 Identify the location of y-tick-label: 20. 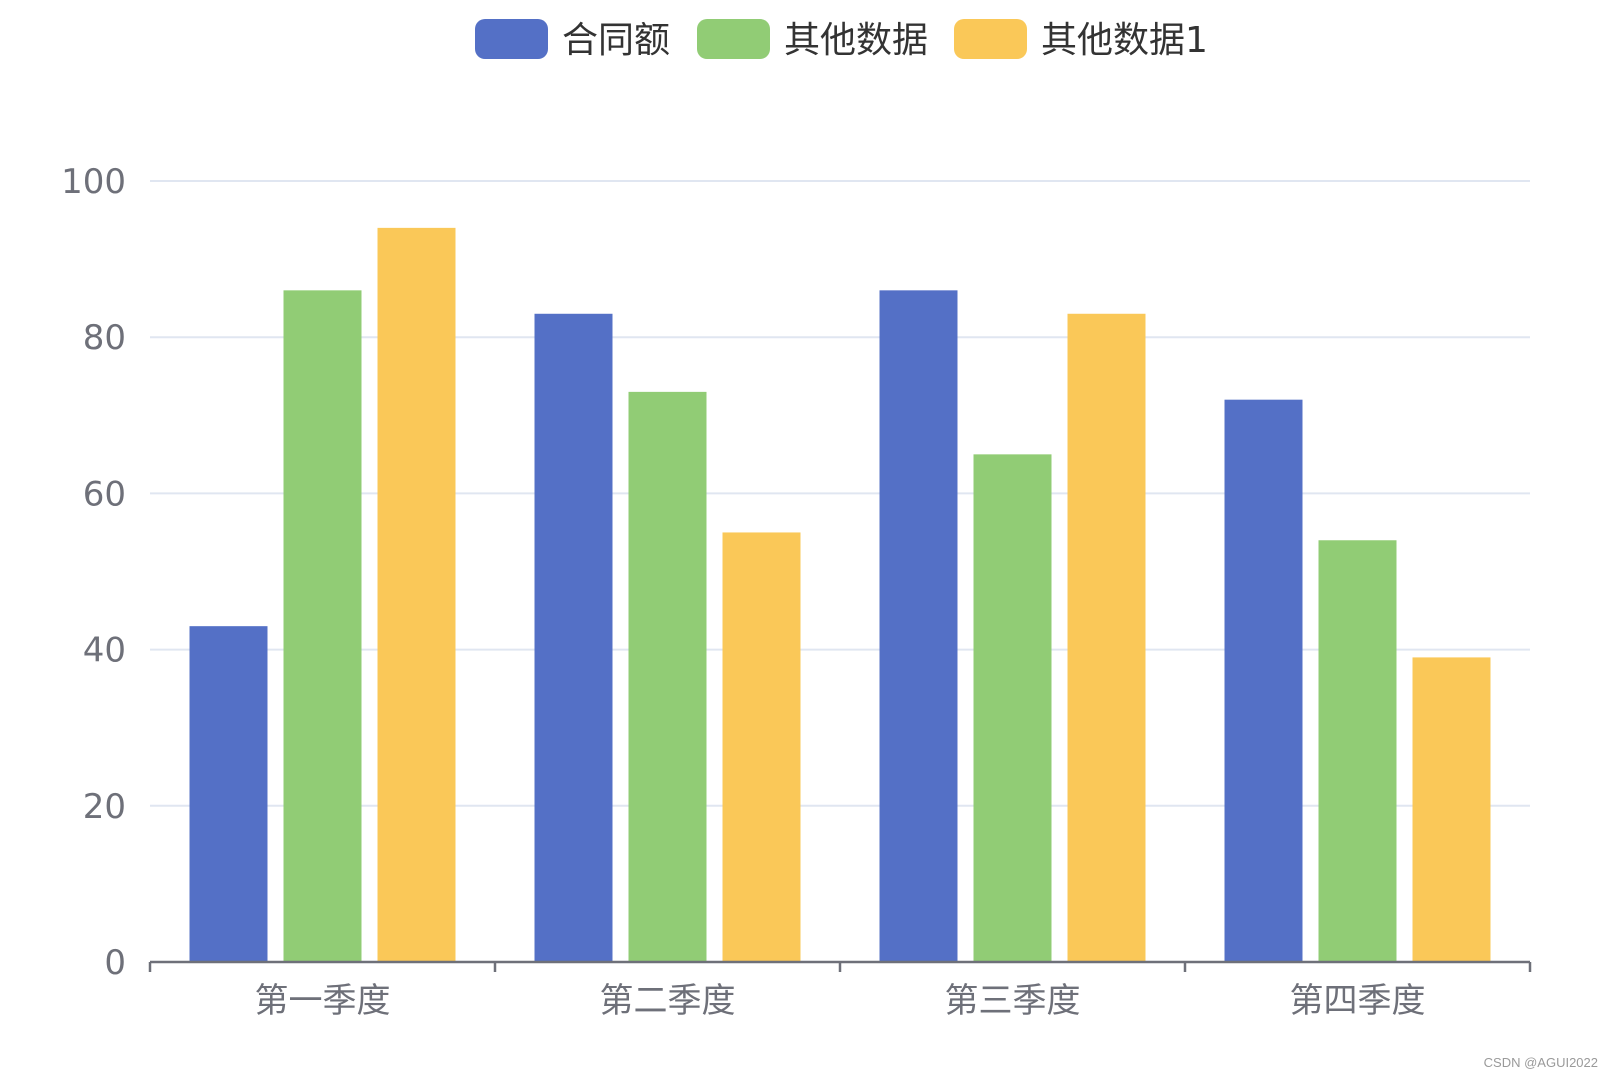
(104, 807).